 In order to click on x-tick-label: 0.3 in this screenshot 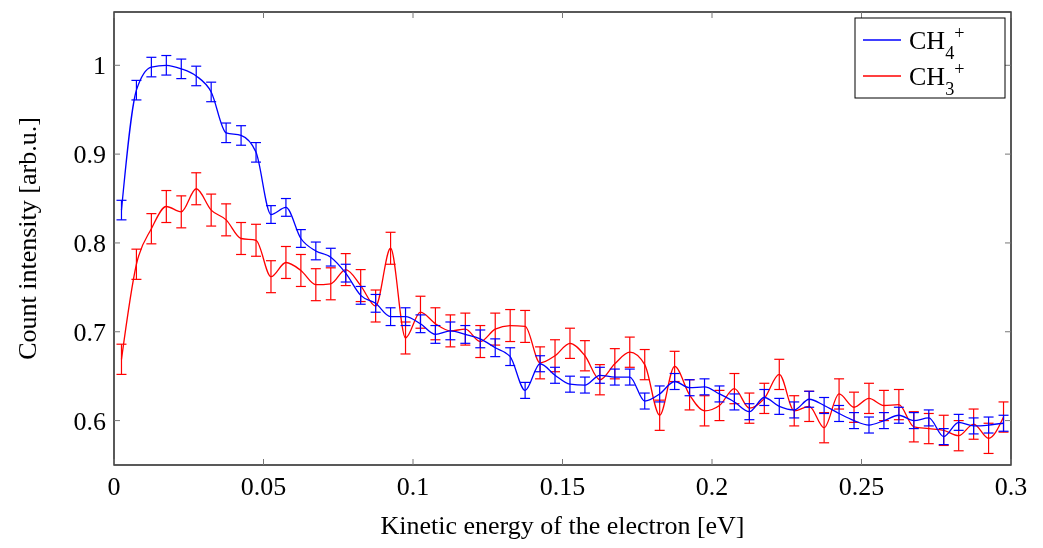, I will do `click(1011, 486)`.